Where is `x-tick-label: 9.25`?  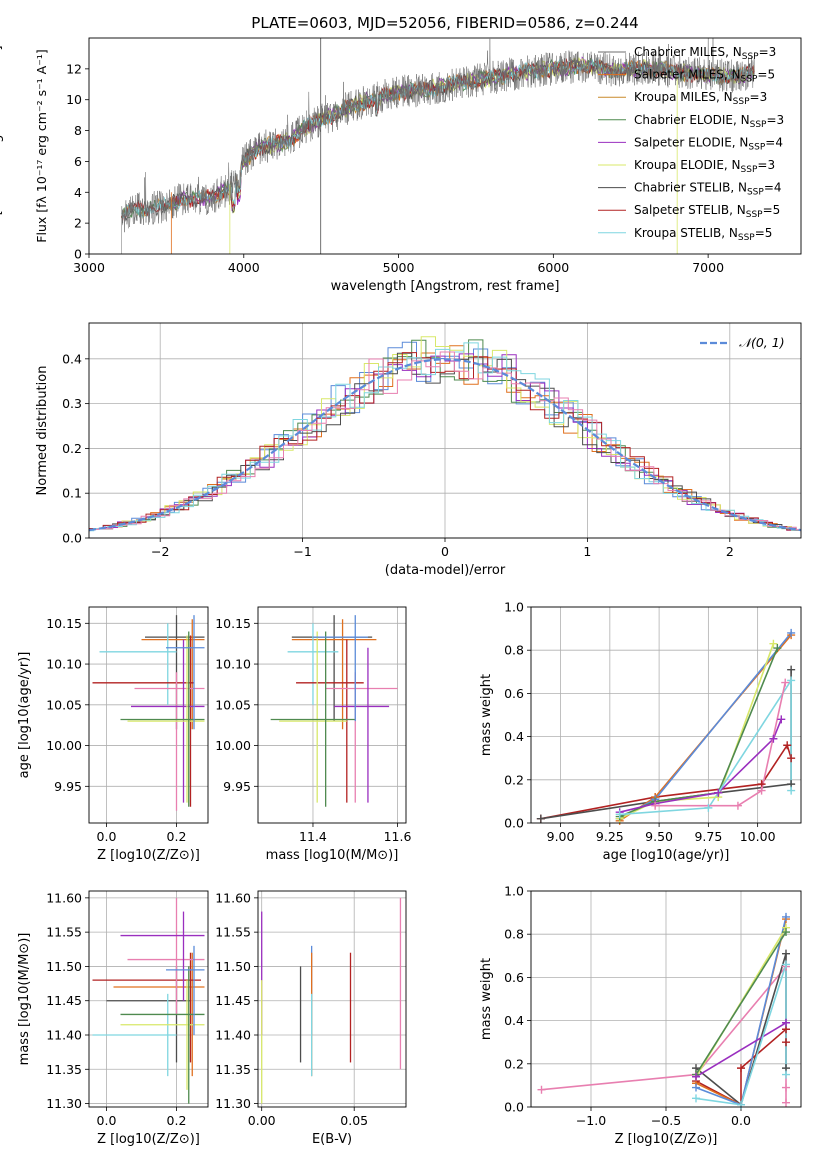
x-tick-label: 9.25 is located at coordinates (610, 836).